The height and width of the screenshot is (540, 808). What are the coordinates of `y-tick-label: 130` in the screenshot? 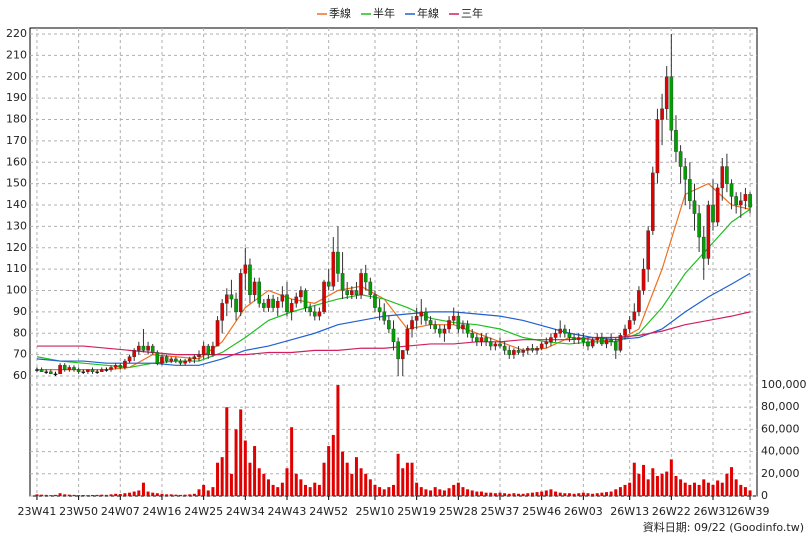 It's located at (16, 225).